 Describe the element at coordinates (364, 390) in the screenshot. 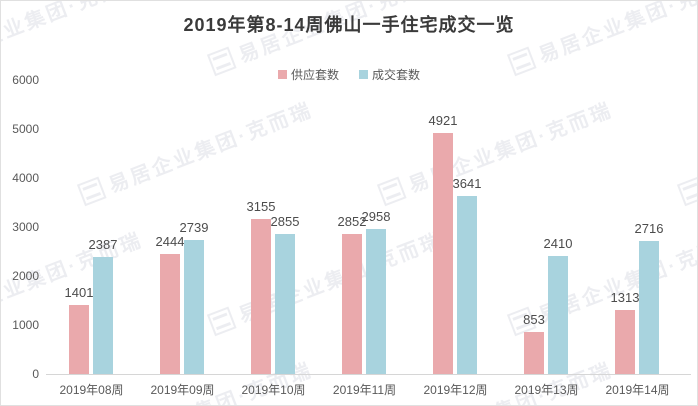

I see `x-tick-label: 2019年11周` at that location.